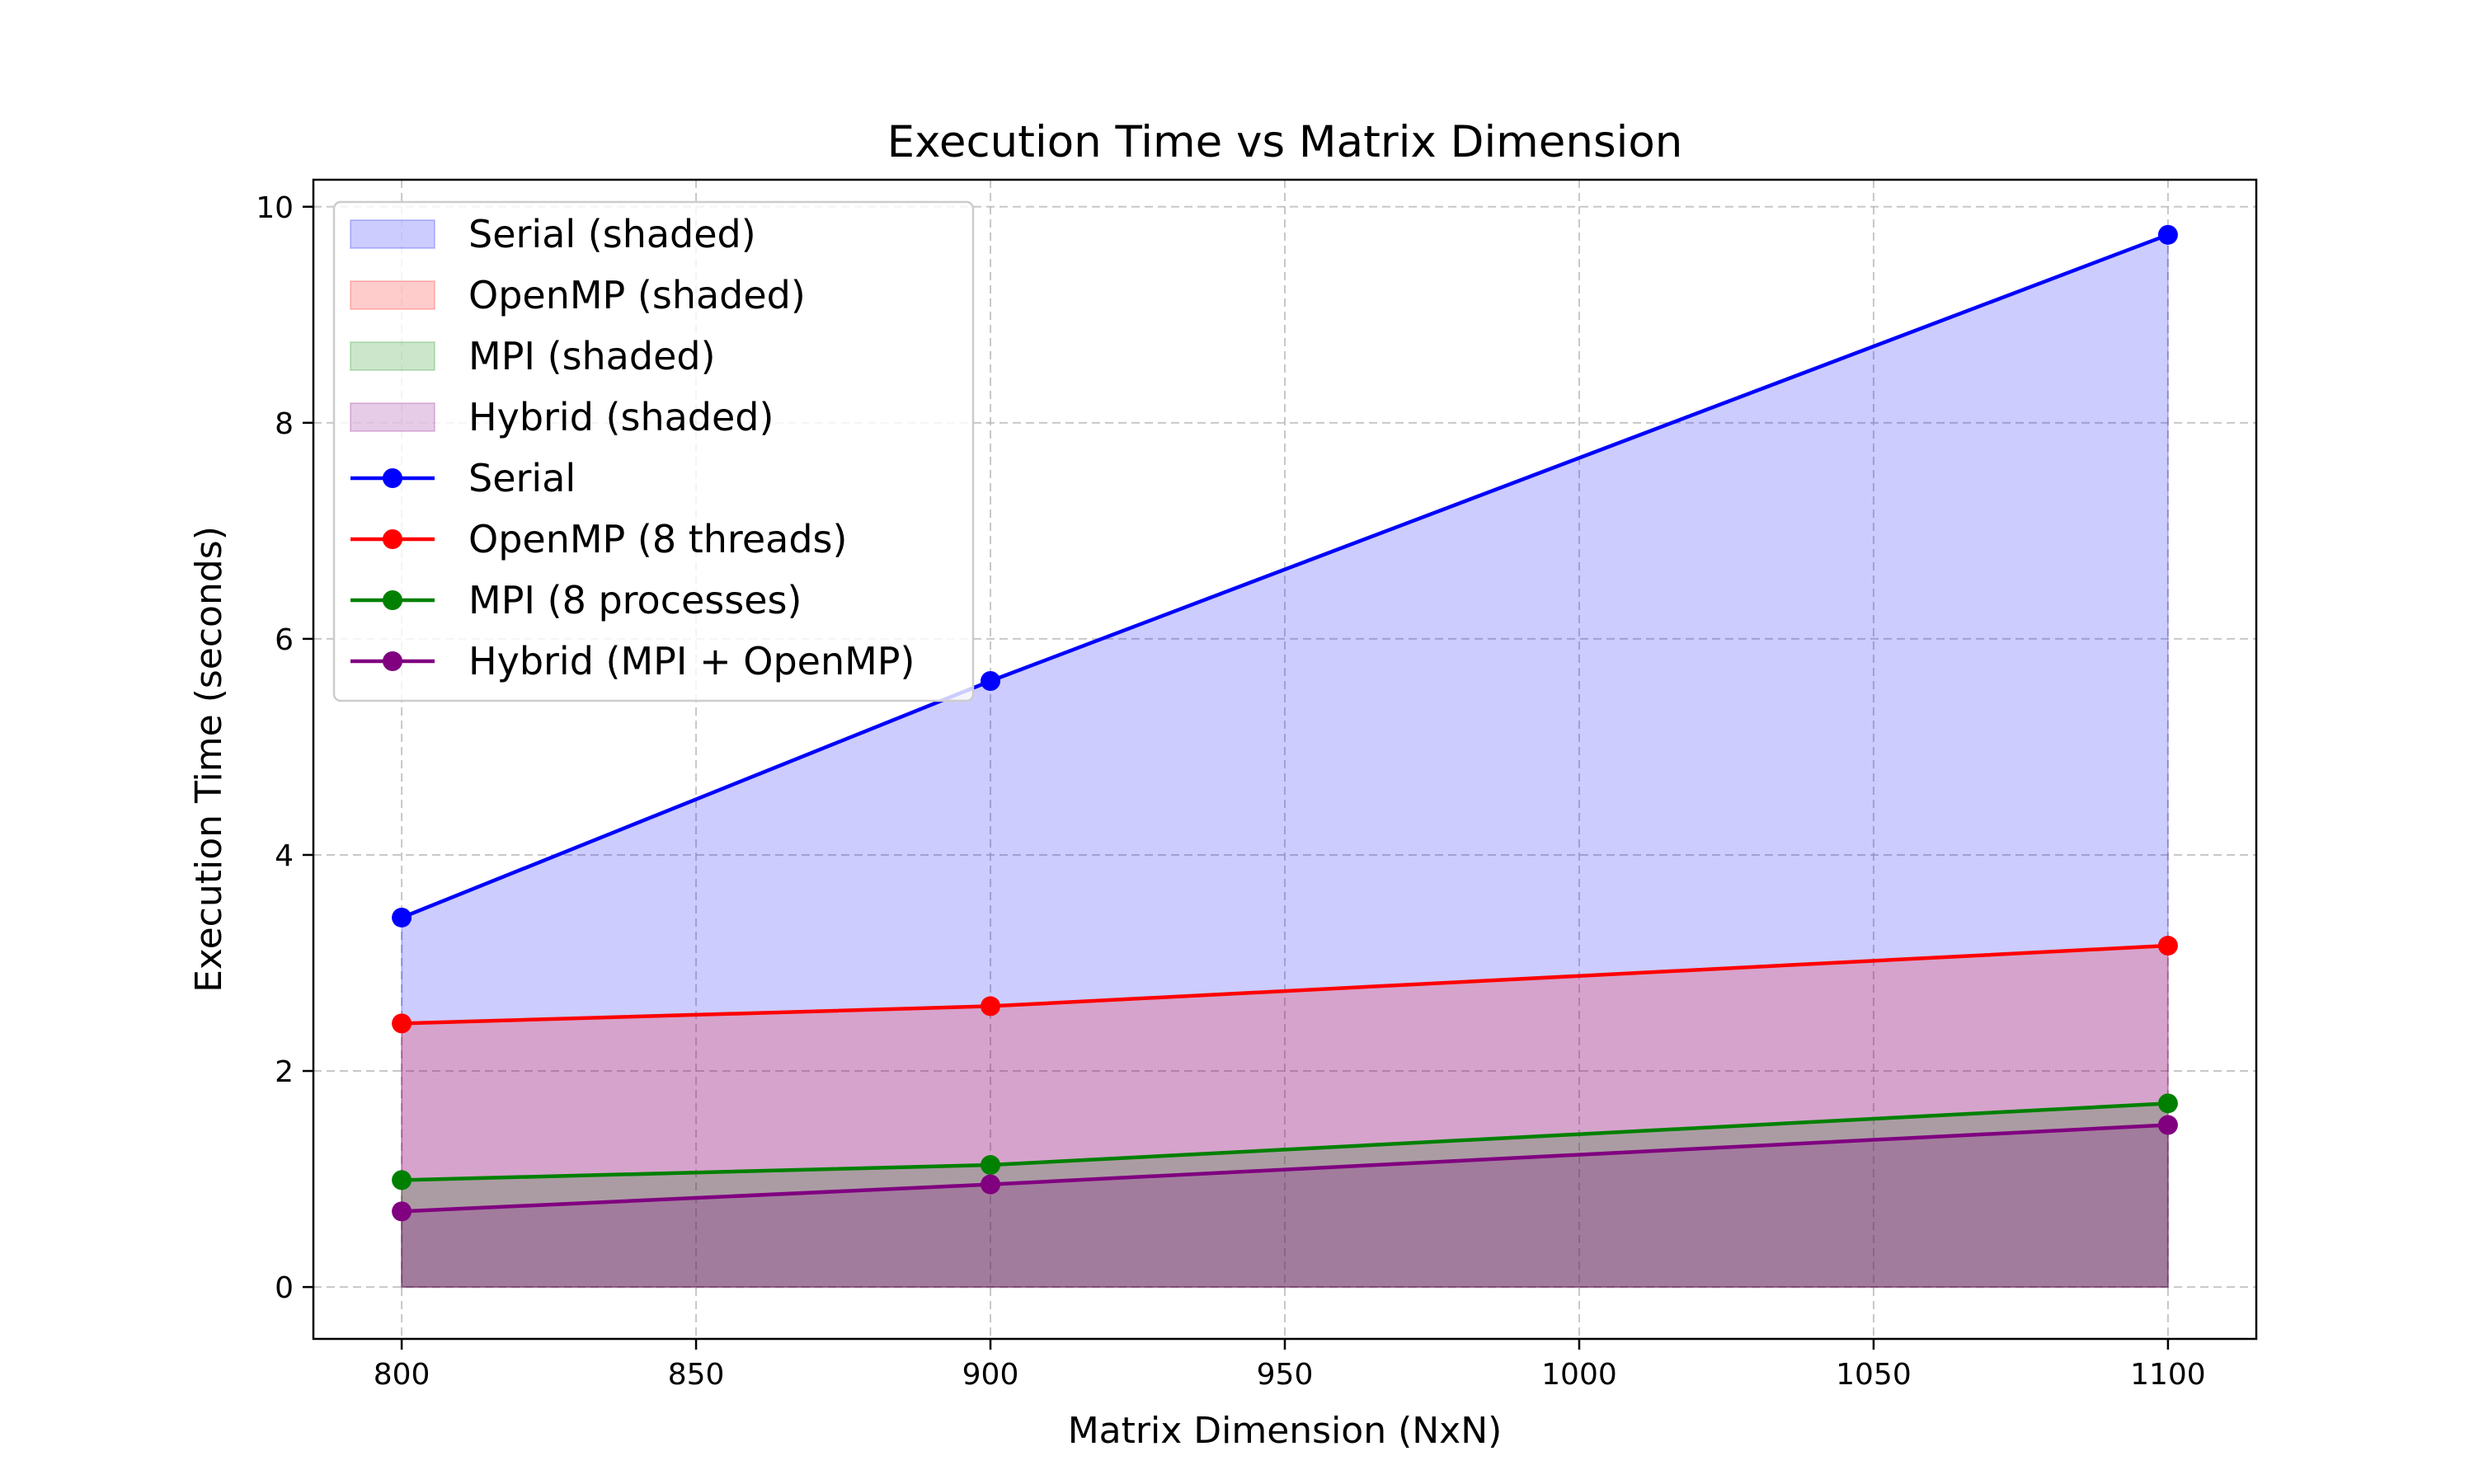 The image size is (2474, 1484). I want to click on x-tick-label: 1100, so click(2168, 1375).